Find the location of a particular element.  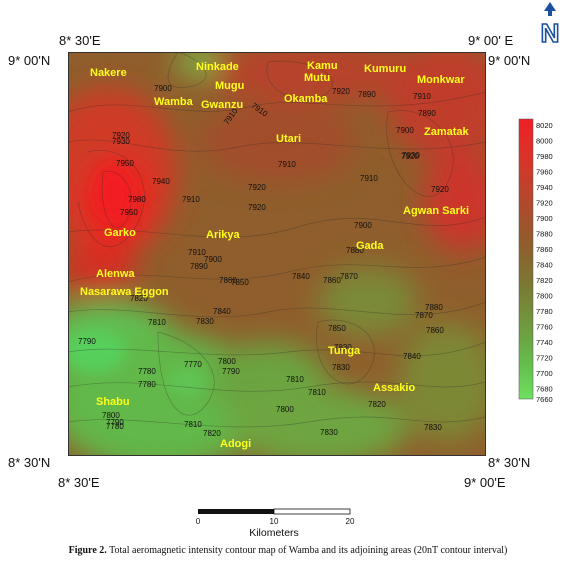

colorbar-tick: 7680 is located at coordinates (544, 389).